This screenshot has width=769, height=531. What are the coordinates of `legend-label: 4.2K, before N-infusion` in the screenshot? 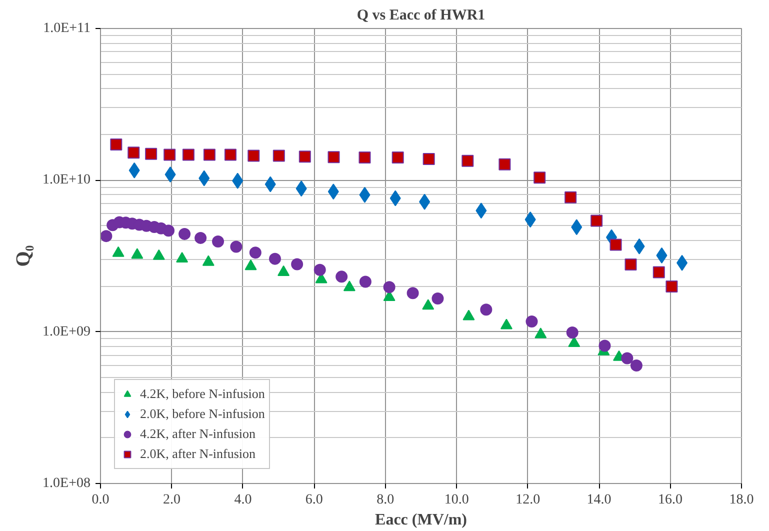 It's located at (202, 394).